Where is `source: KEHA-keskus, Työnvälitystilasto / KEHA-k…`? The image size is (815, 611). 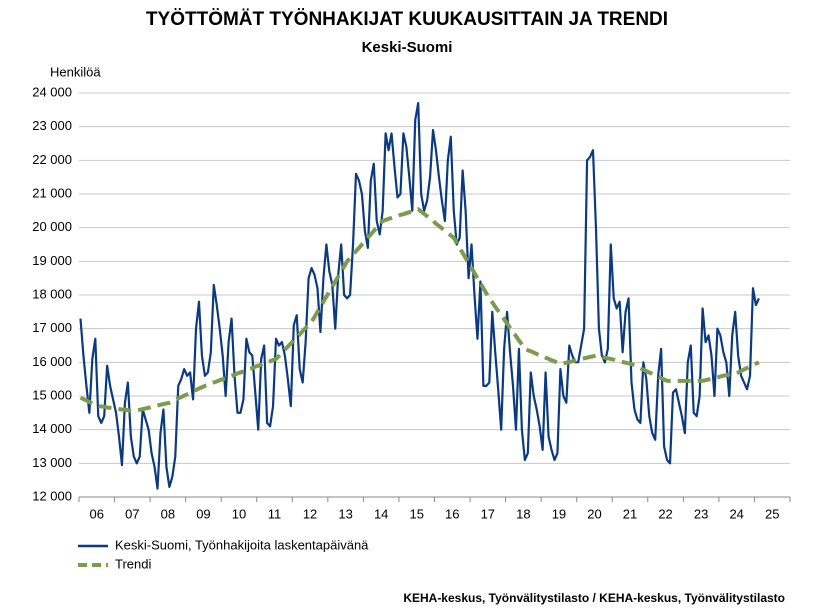 source: KEHA-keskus, Työnvälitystilasto / KEHA-k… is located at coordinates (594, 598).